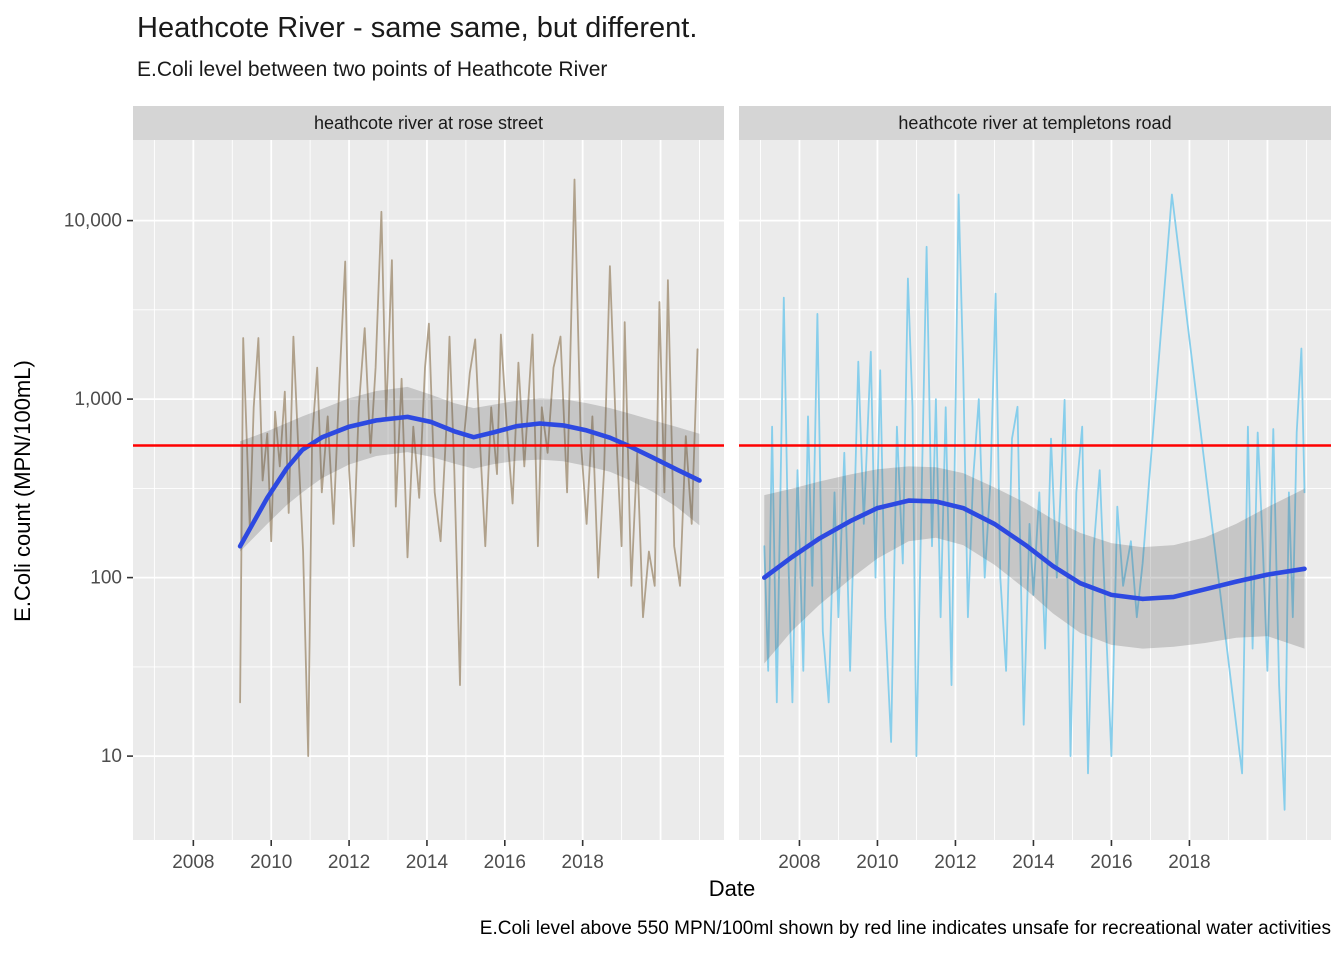 This screenshot has width=1344, height=960. What do you see at coordinates (106, 578) in the screenshot?
I see `y-tick-label: 100` at bounding box center [106, 578].